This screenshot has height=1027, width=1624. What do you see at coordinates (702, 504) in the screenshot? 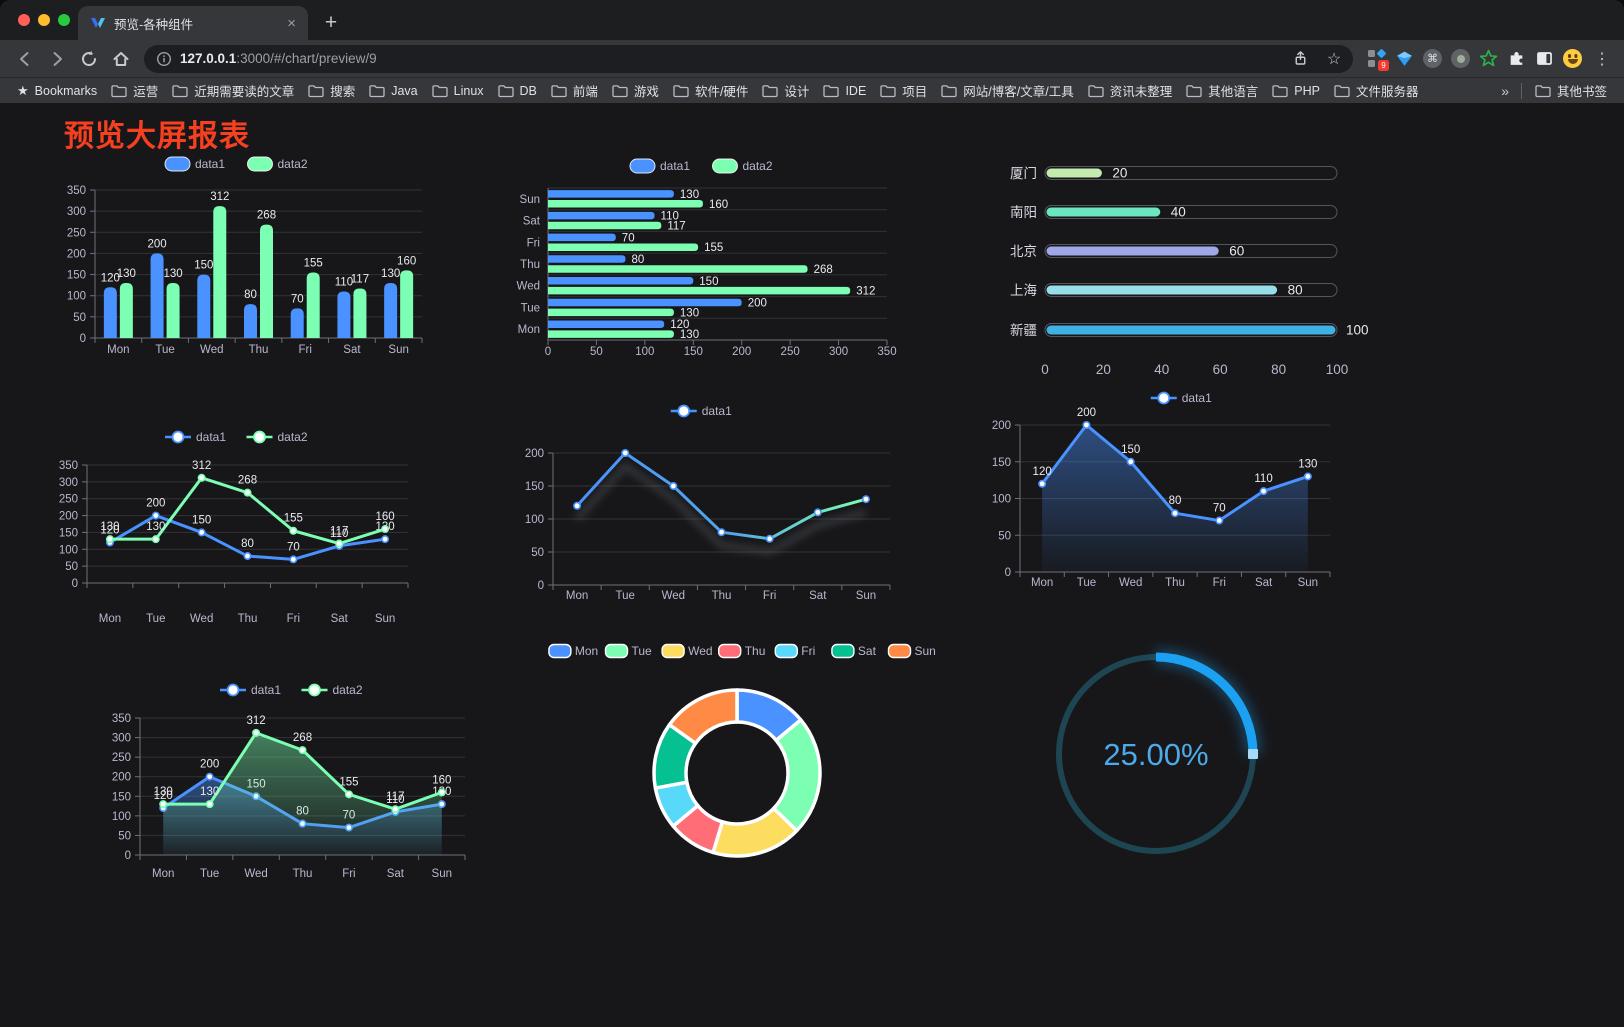
I see `line-gradient-canvas: 0 50 100 150 200 Mon Tue Wed Thu Fri Sat Sun data1` at bounding box center [702, 504].